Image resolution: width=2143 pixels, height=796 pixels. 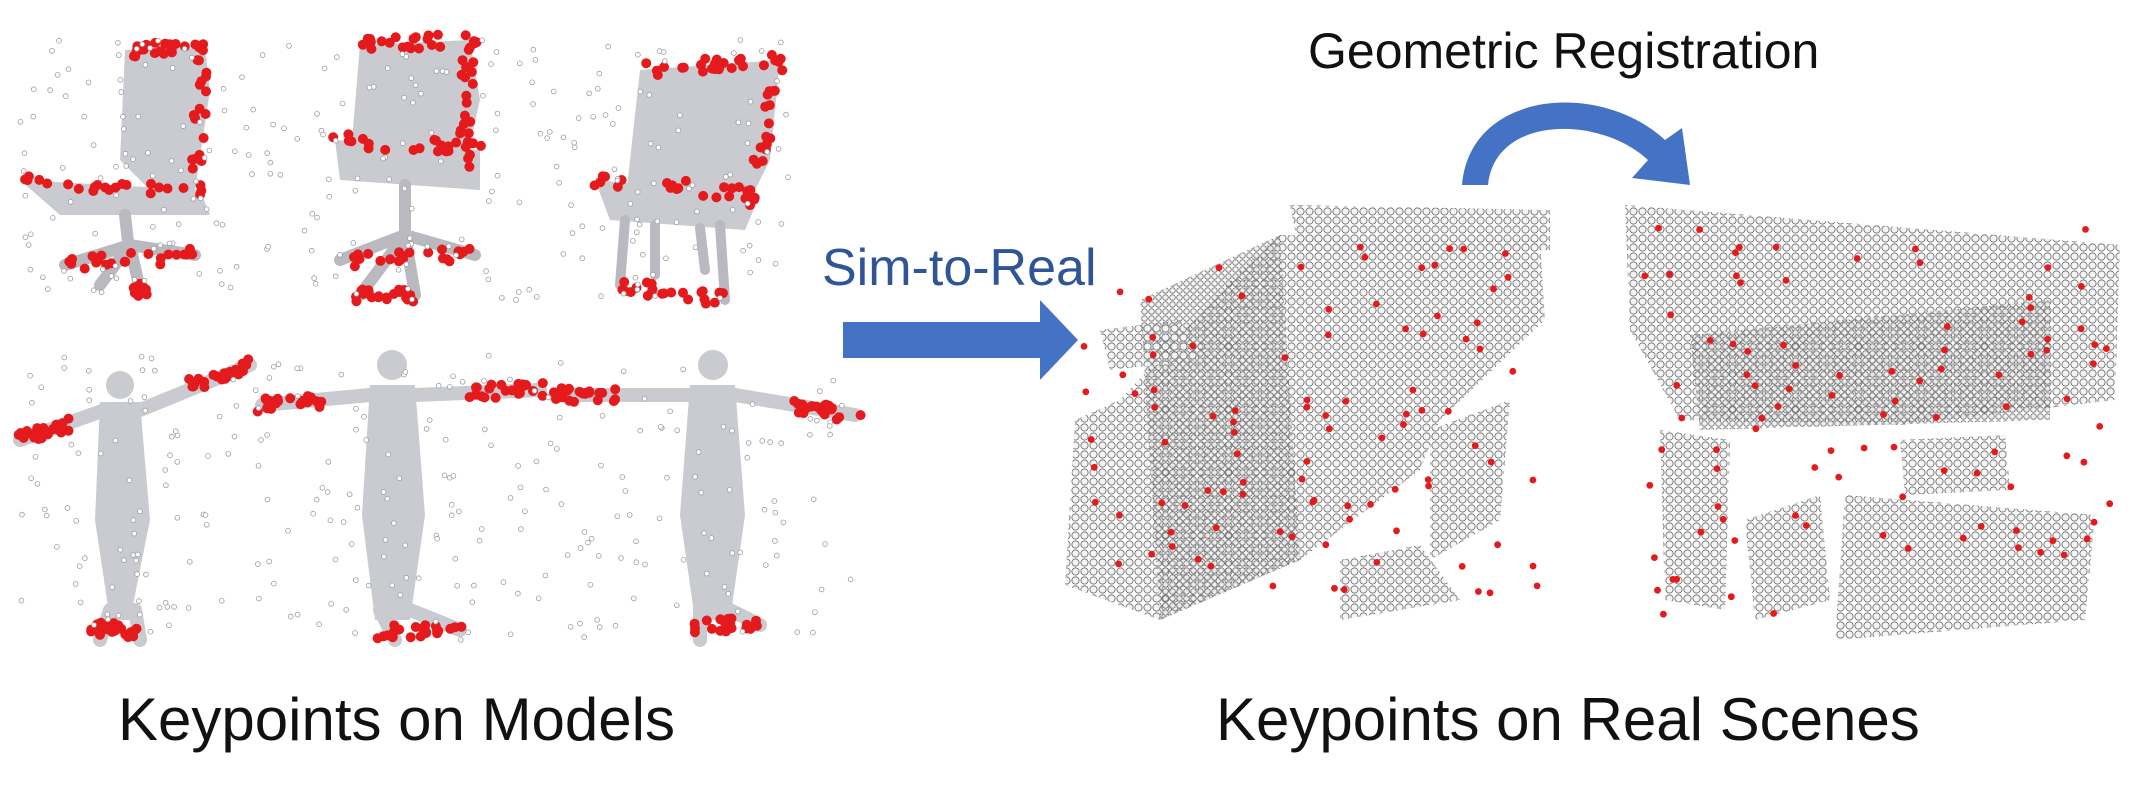 I want to click on right-caption: Keypoints on Real Scenes, so click(x=1568, y=719).